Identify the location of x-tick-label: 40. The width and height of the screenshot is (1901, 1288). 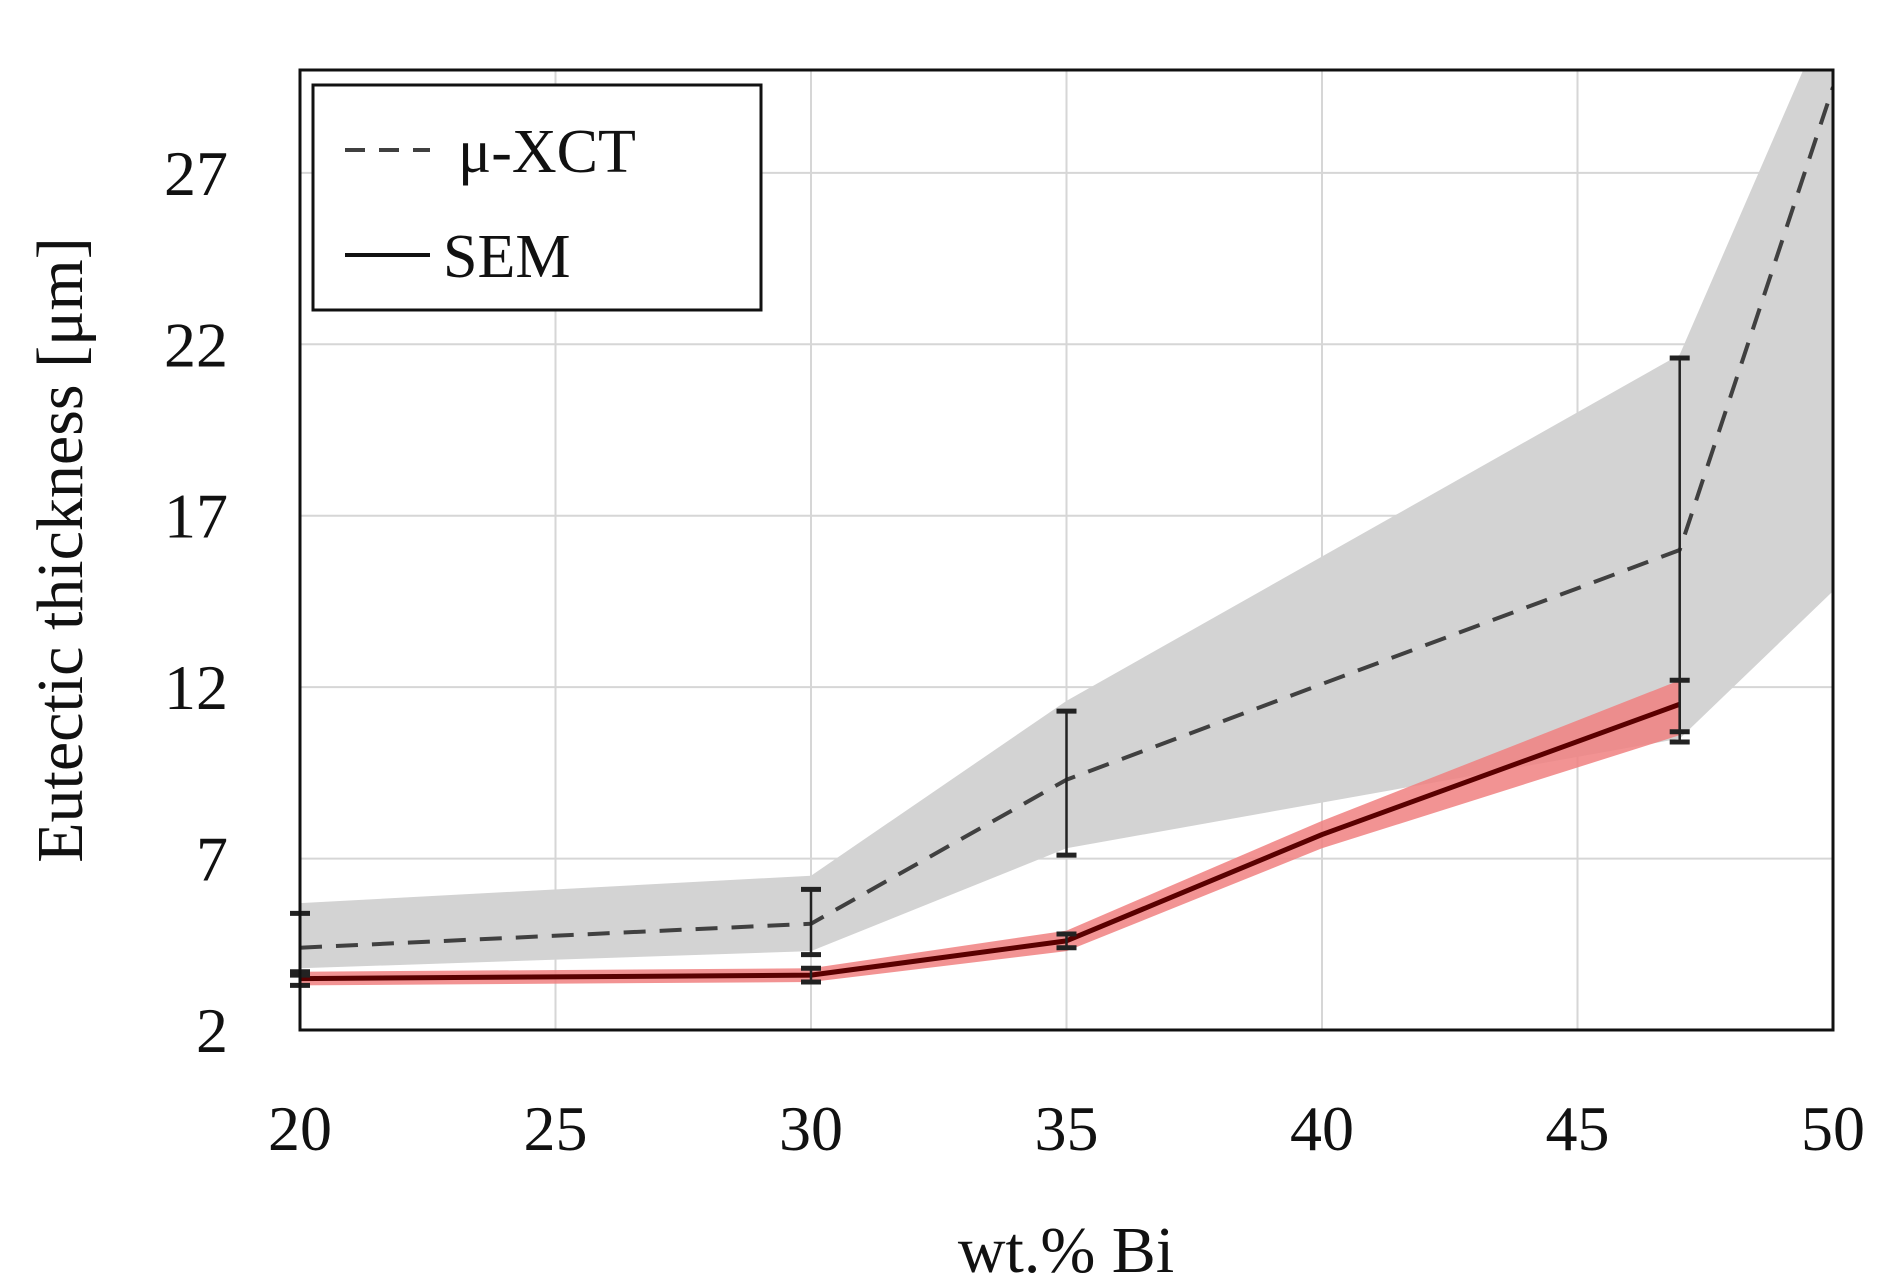
(1322, 1128).